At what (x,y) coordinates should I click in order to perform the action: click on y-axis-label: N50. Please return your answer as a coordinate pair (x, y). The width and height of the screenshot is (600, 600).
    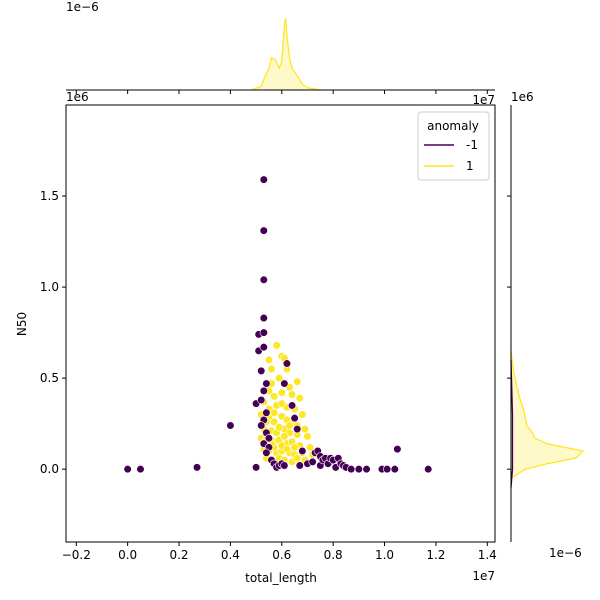
    Looking at the image, I should click on (22, 324).